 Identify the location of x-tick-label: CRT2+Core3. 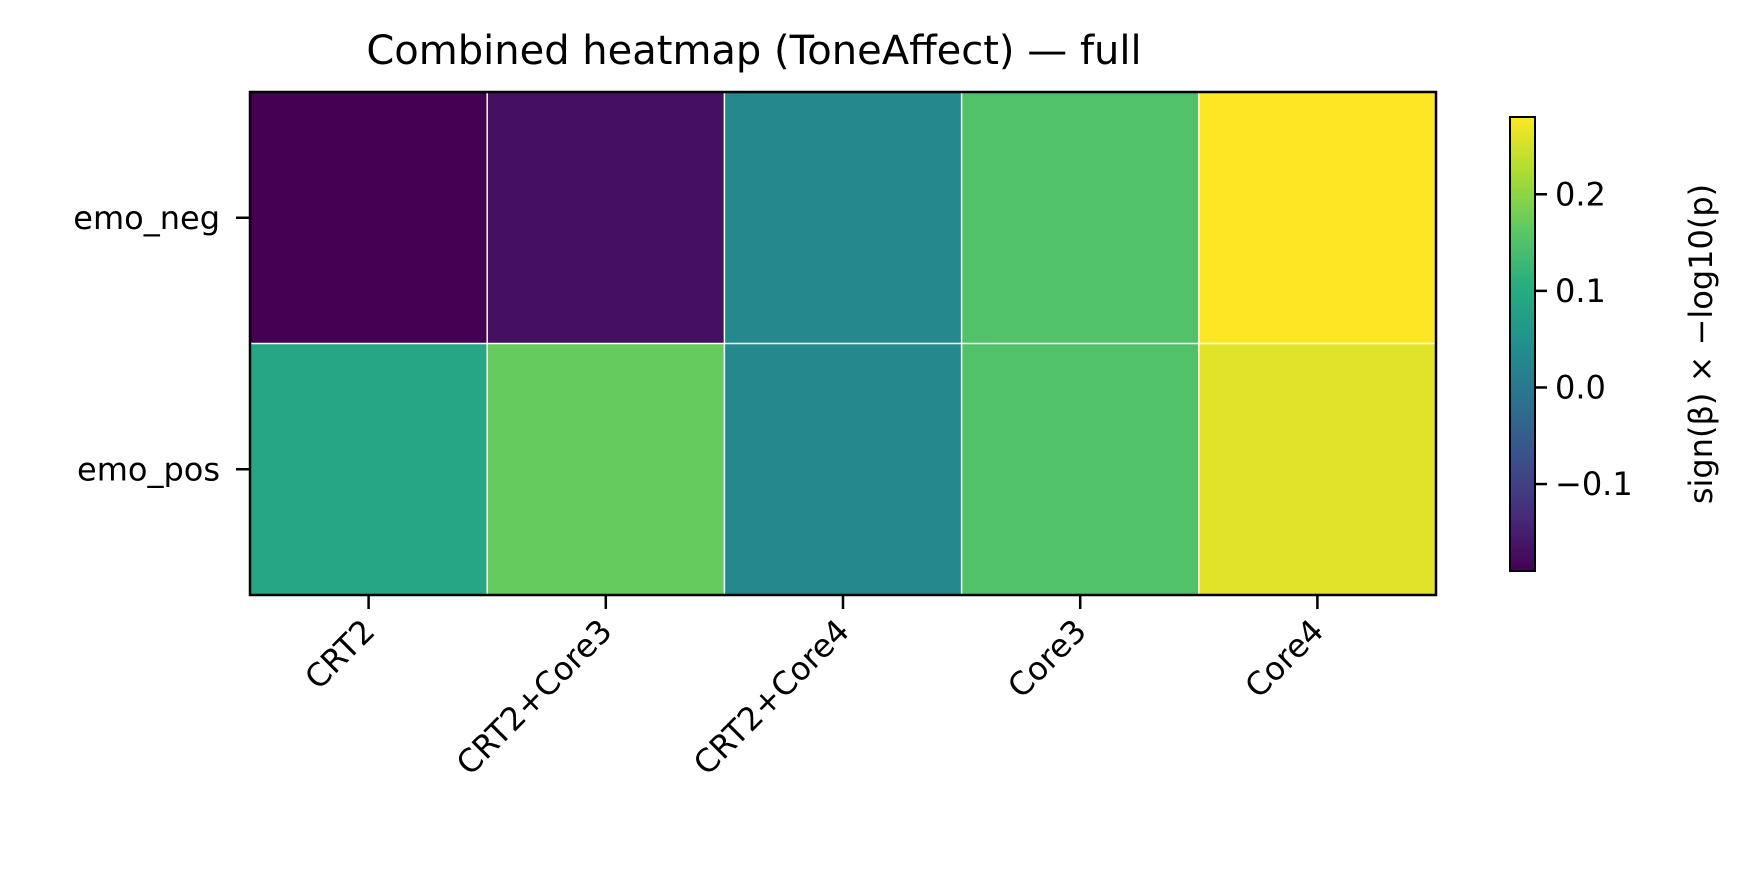
(534, 697).